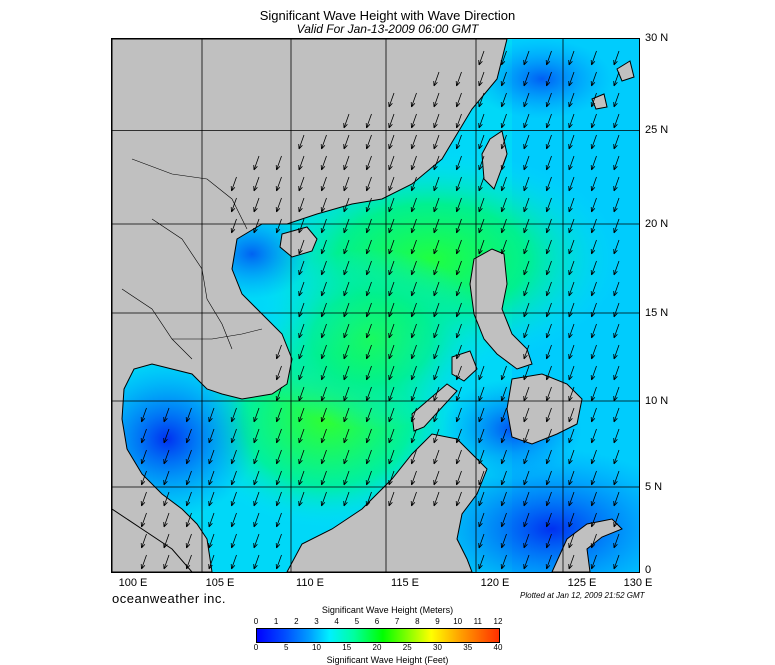 This screenshot has width=775, height=665. Describe the element at coordinates (582, 583) in the screenshot. I see `lon-label-125e: 125 E` at that location.